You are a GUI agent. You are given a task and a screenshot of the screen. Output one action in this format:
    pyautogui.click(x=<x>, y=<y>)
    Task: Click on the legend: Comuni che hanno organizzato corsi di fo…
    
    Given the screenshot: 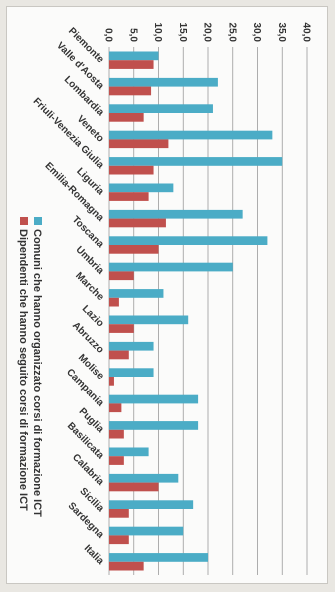 What is the action you would take?
    pyautogui.click(x=30, y=367)
    